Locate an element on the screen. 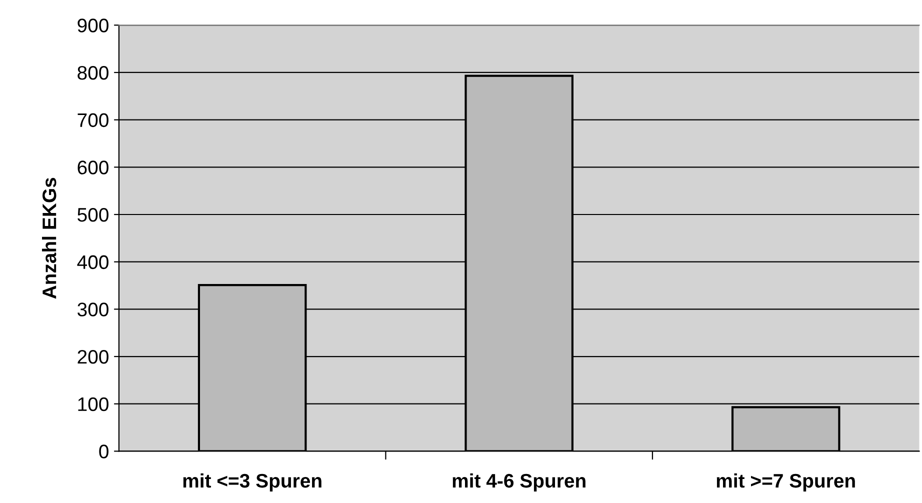  y-tick-label: 900 is located at coordinates (93, 25).